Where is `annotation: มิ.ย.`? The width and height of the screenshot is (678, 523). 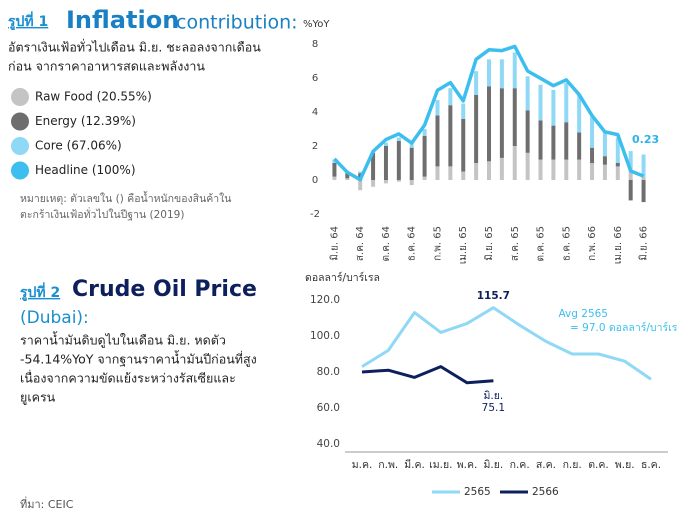 annotation: มิ.ย. is located at coordinates (493, 396).